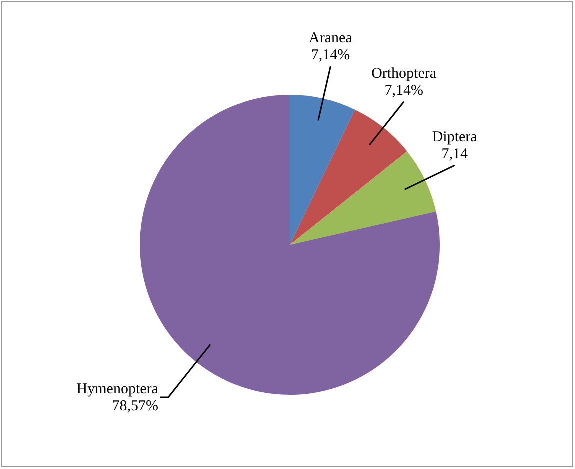 The image size is (575, 469). I want to click on data-label: 7,14, so click(455, 154).